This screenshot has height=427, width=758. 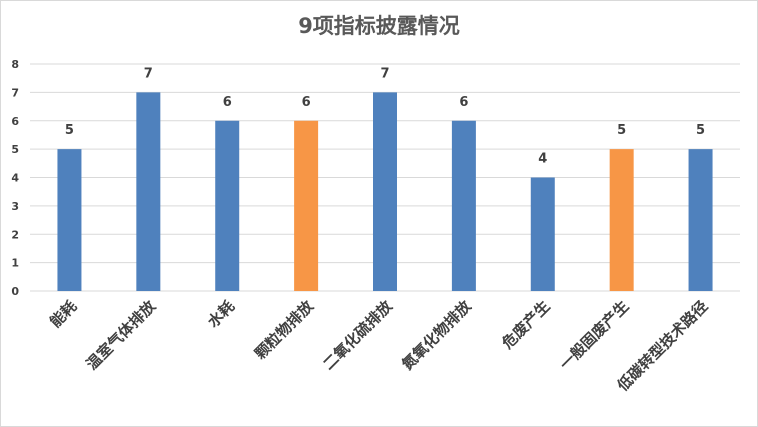 I want to click on y-tick-label: 5, so click(x=15, y=149).